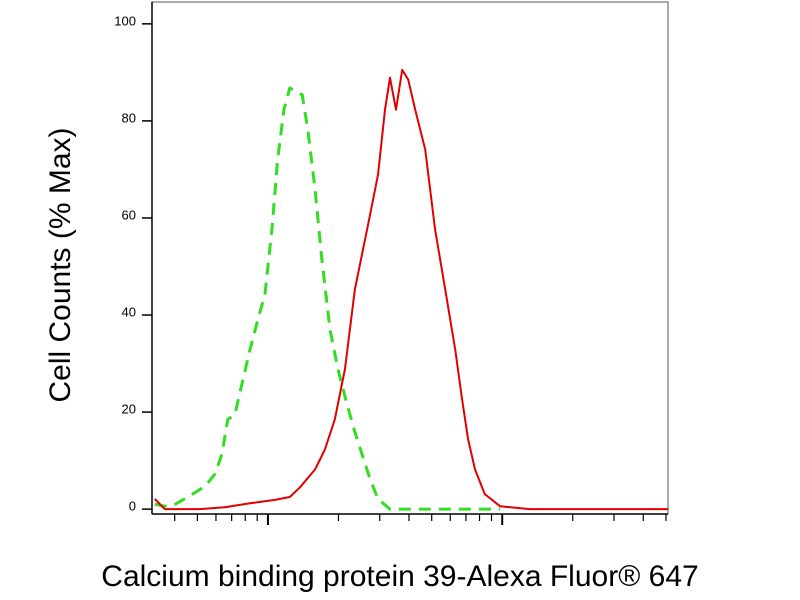 Image resolution: width=800 pixels, height=600 pixels. I want to click on y-tick-label: 20, so click(129, 409).